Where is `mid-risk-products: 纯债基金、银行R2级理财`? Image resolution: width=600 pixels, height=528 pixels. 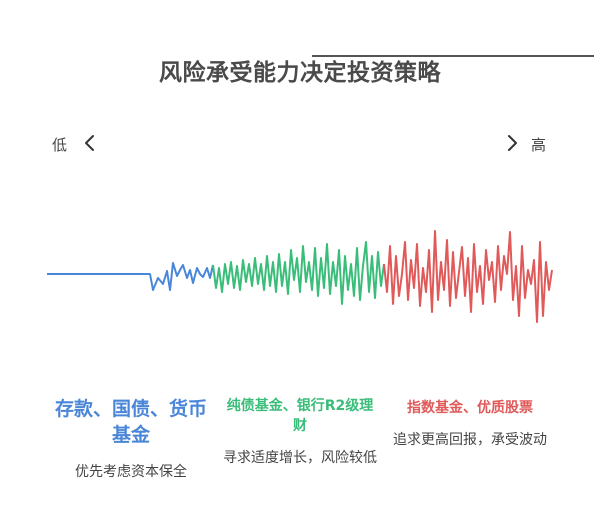
mid-risk-products: 纯债基金、银行R2级理财 is located at coordinates (300, 416).